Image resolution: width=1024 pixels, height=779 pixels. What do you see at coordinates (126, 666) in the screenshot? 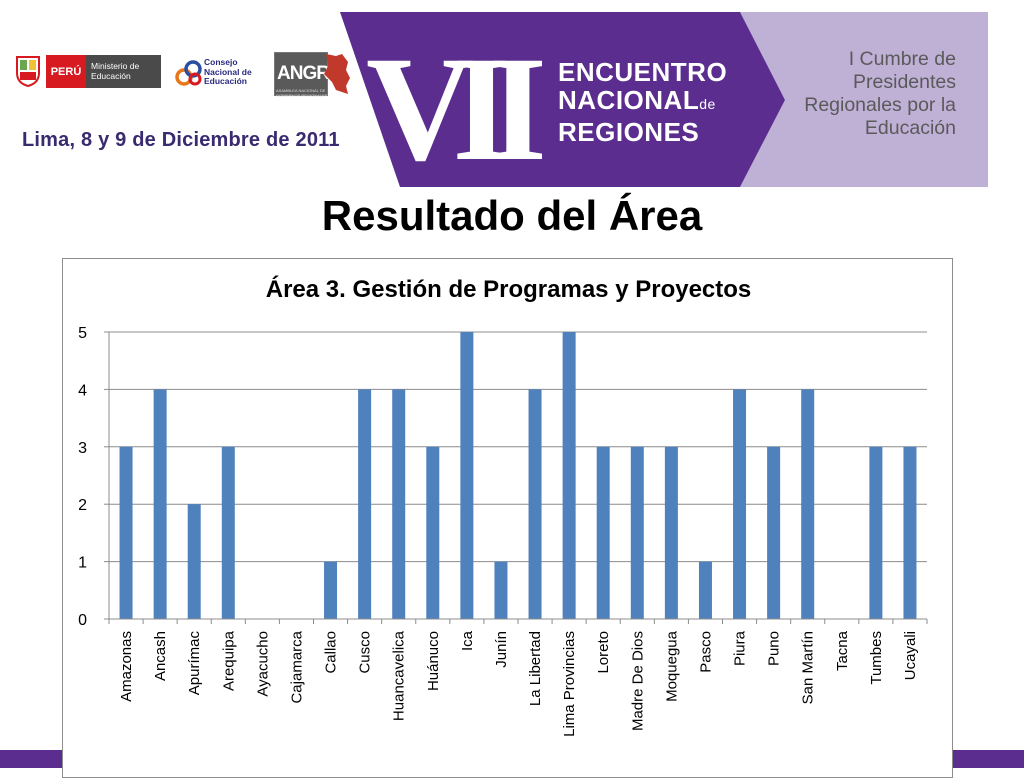
I see `x-tick-label: Amazonas` at bounding box center [126, 666].